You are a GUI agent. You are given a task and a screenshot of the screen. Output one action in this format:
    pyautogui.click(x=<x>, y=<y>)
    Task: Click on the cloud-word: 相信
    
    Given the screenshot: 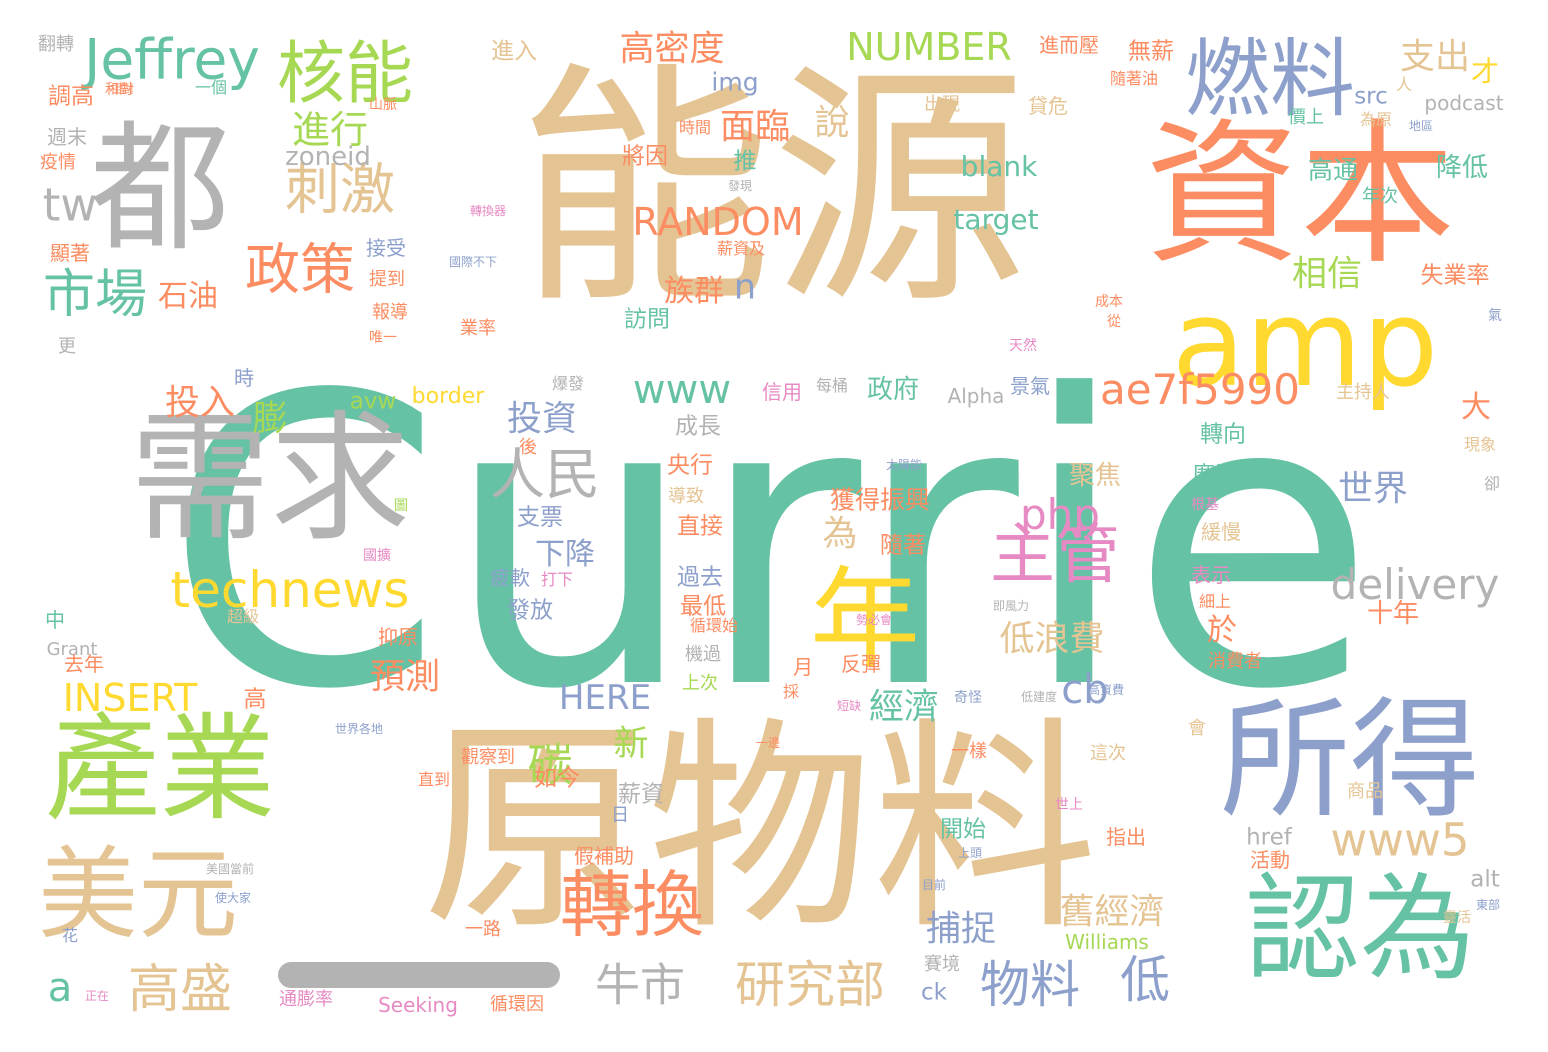 What is the action you would take?
    pyautogui.click(x=1327, y=274)
    